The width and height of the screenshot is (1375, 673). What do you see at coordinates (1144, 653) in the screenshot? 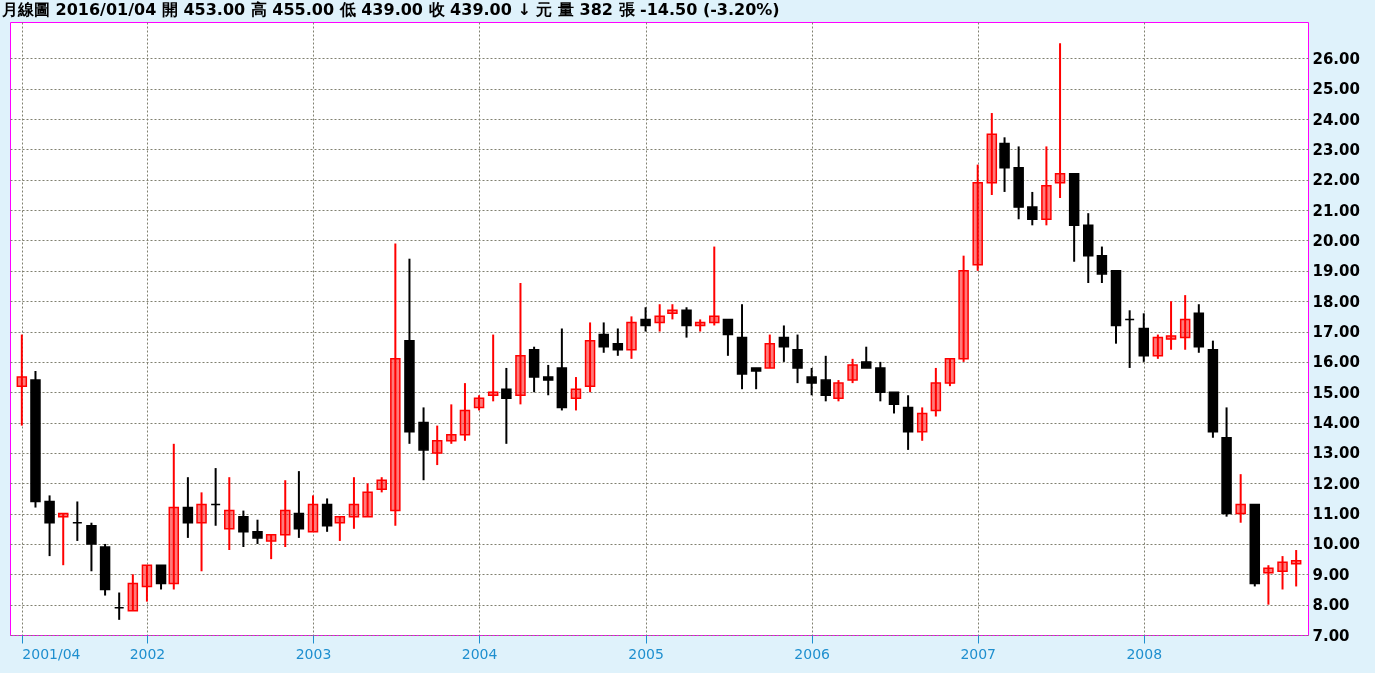
I see `x-tick-label: 2008` at bounding box center [1144, 653].